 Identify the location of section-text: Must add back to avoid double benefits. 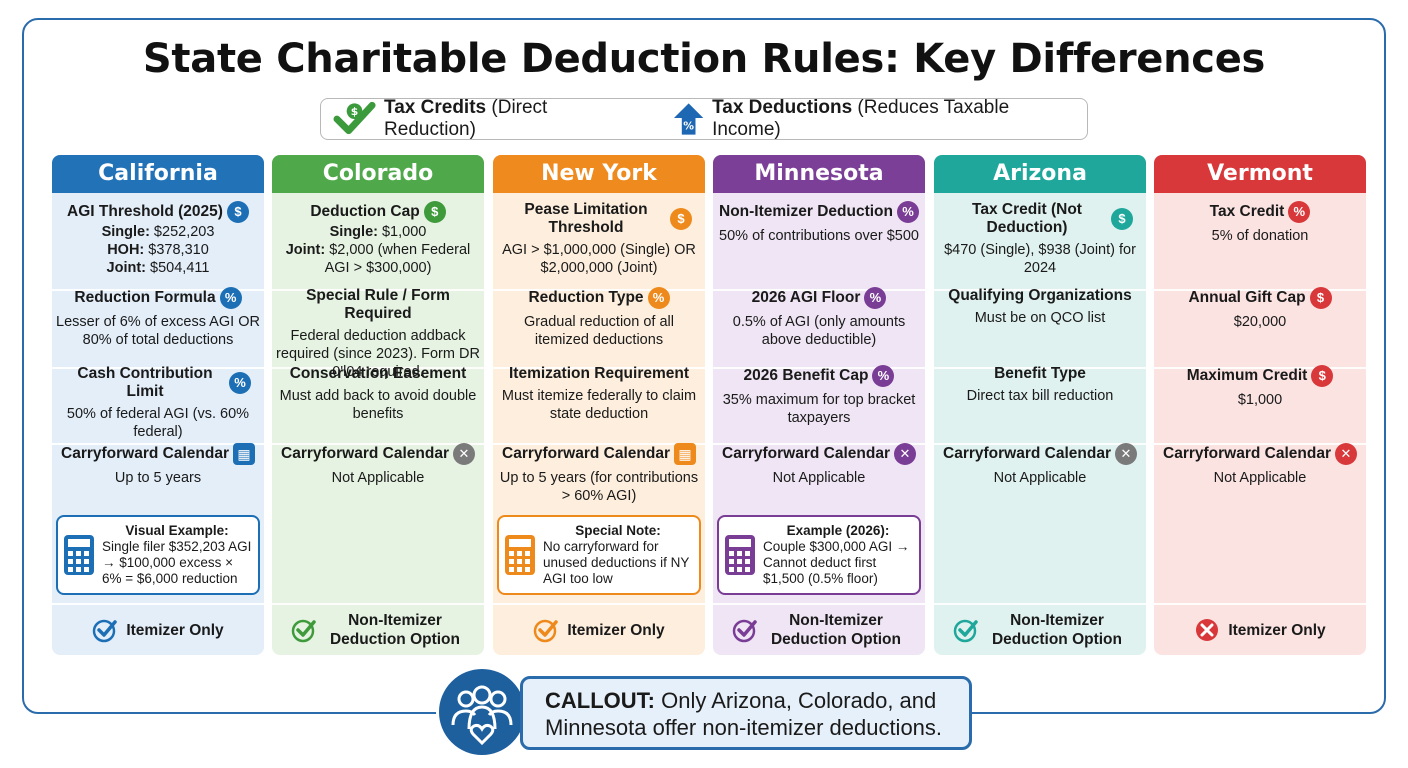
(378, 405).